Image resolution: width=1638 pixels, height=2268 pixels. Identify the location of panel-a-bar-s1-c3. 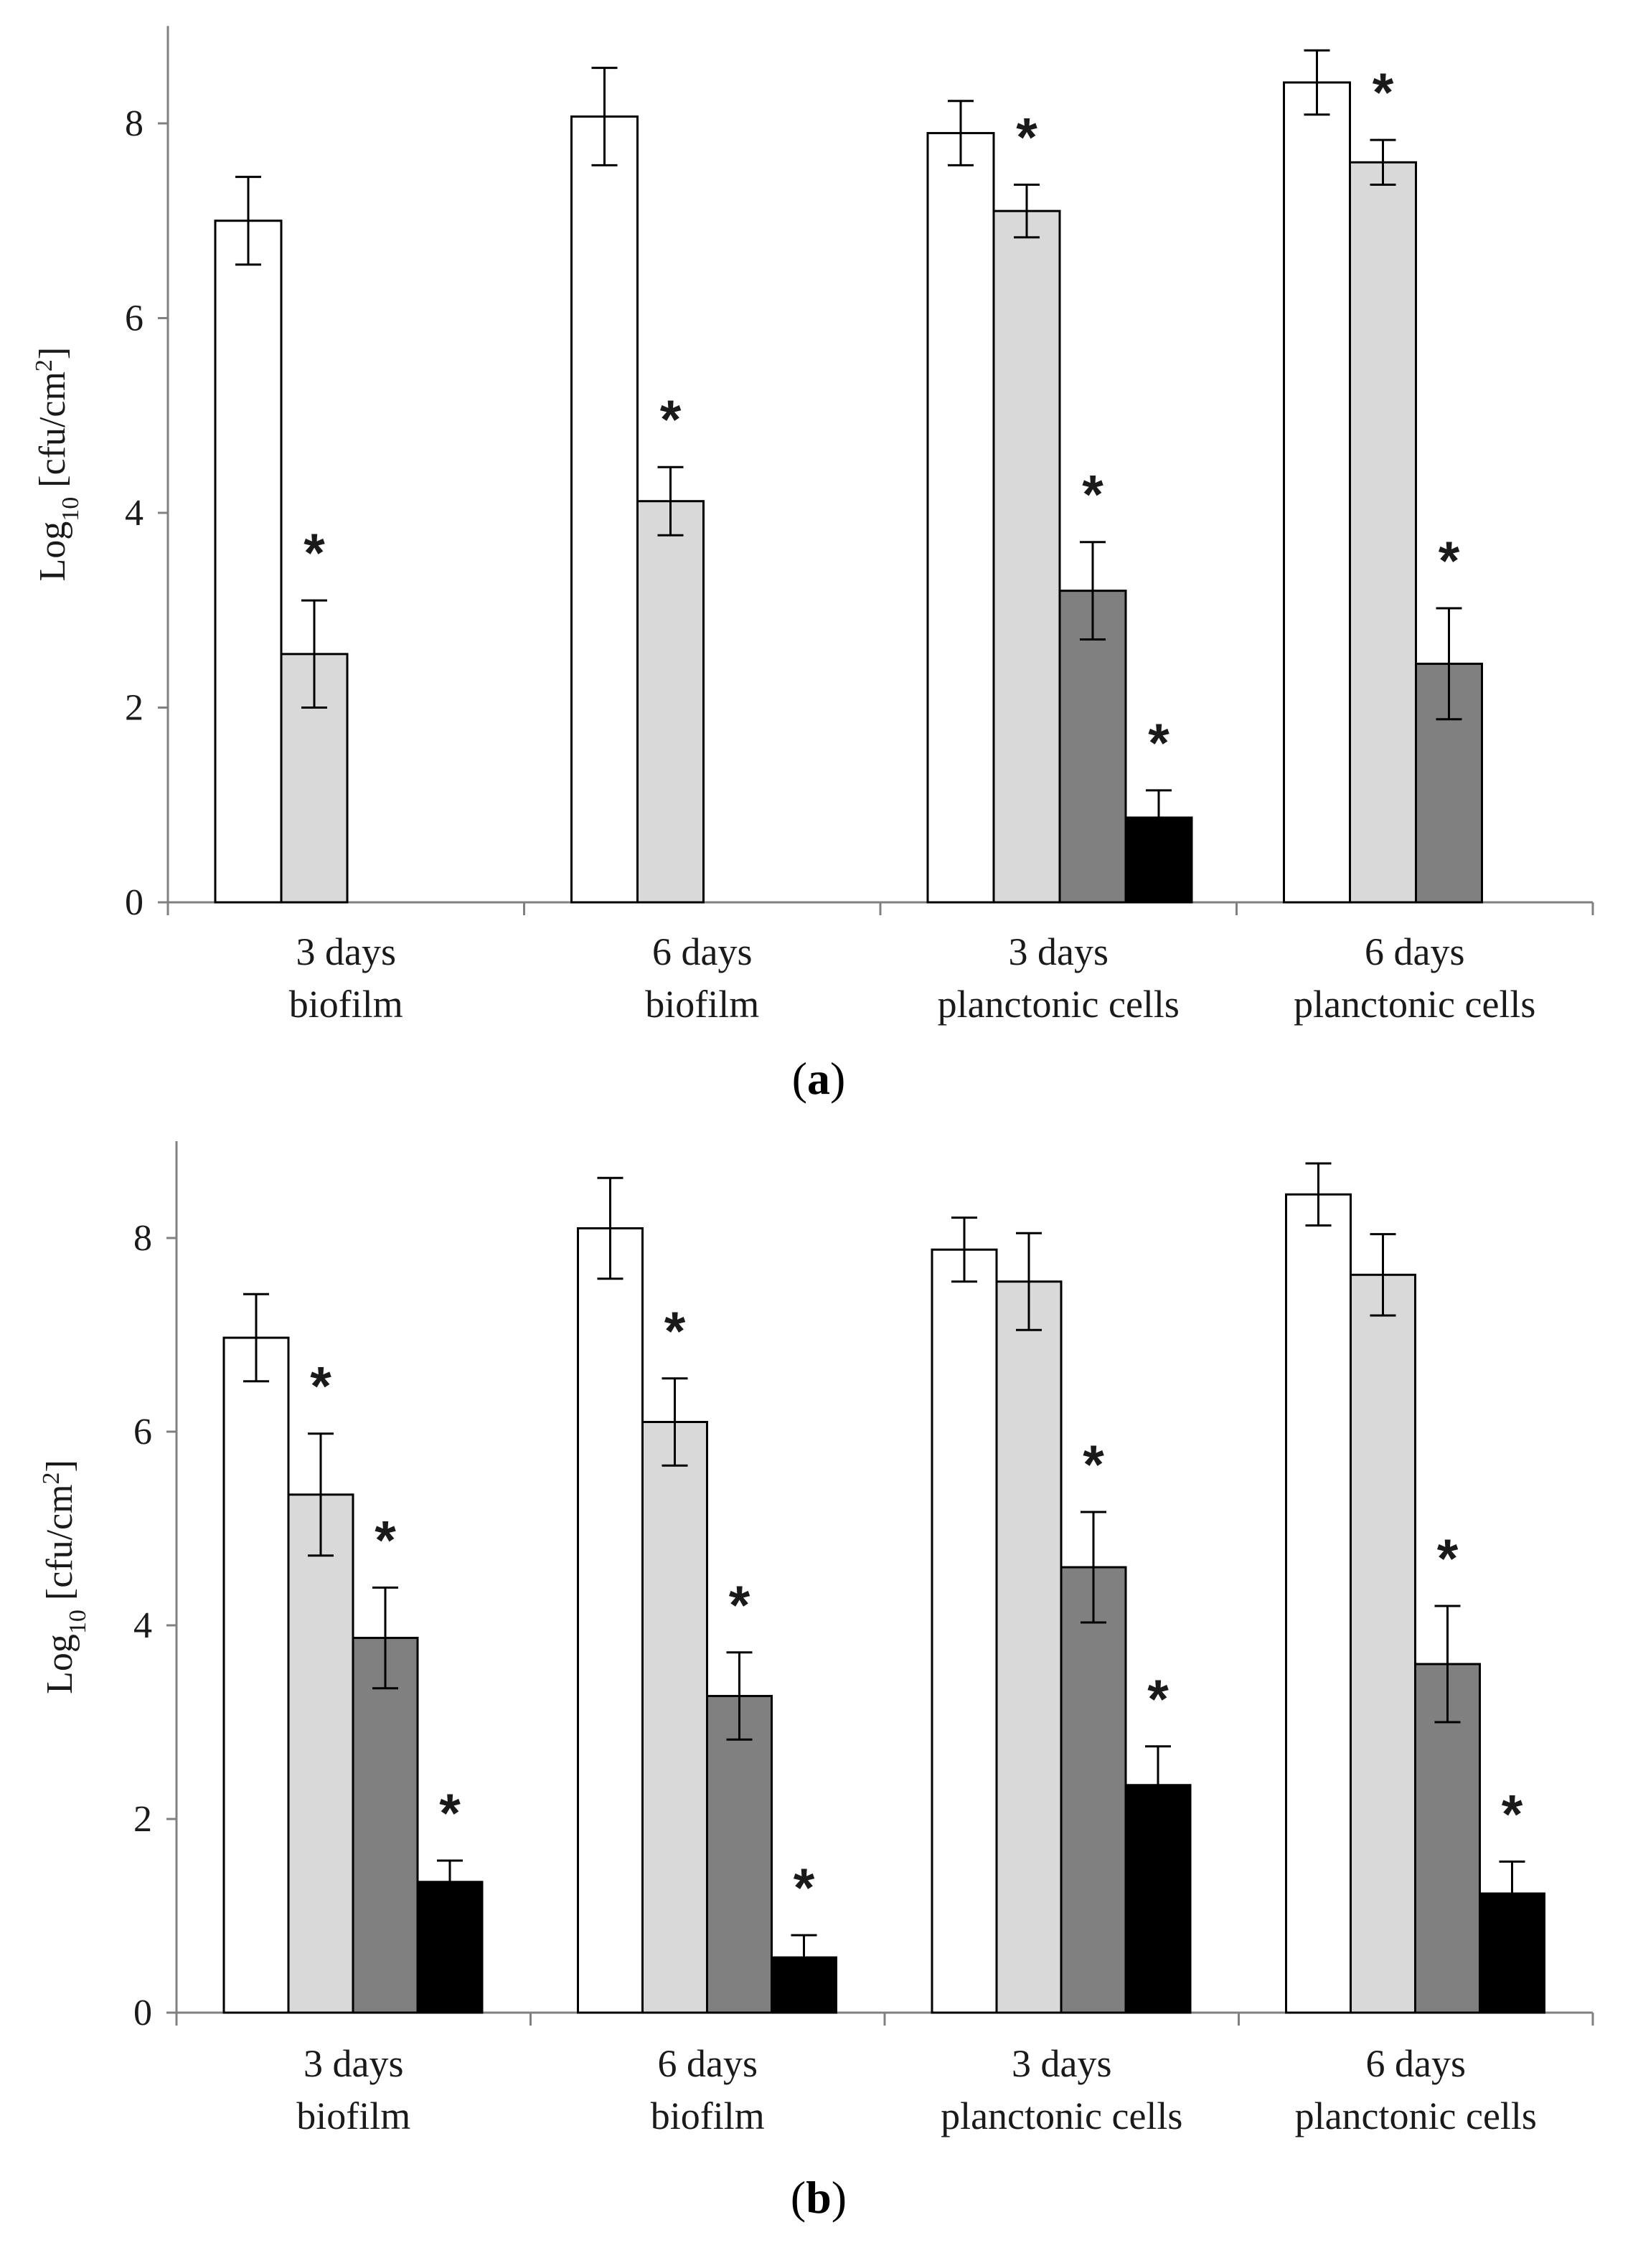
(961, 518).